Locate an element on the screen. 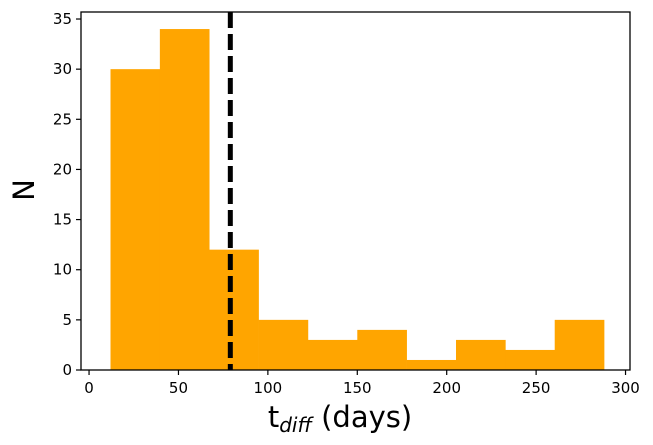  x-tick-label: 0 is located at coordinates (89, 388).